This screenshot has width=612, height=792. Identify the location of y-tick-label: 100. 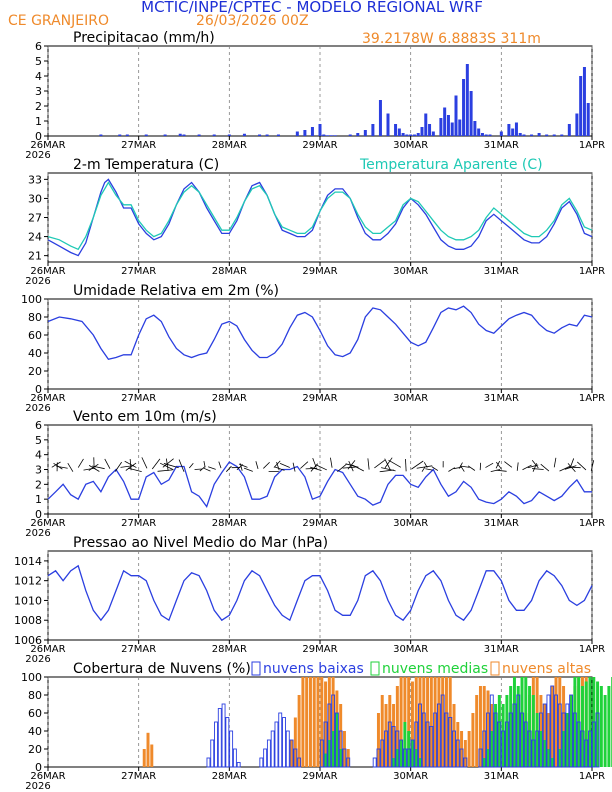
(31, 677).